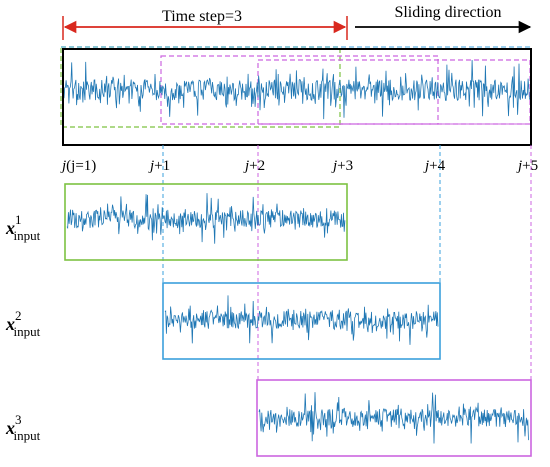 This screenshot has height=467, width=550. What do you see at coordinates (296, 89) in the screenshot?
I see `full-signal-waveform` at bounding box center [296, 89].